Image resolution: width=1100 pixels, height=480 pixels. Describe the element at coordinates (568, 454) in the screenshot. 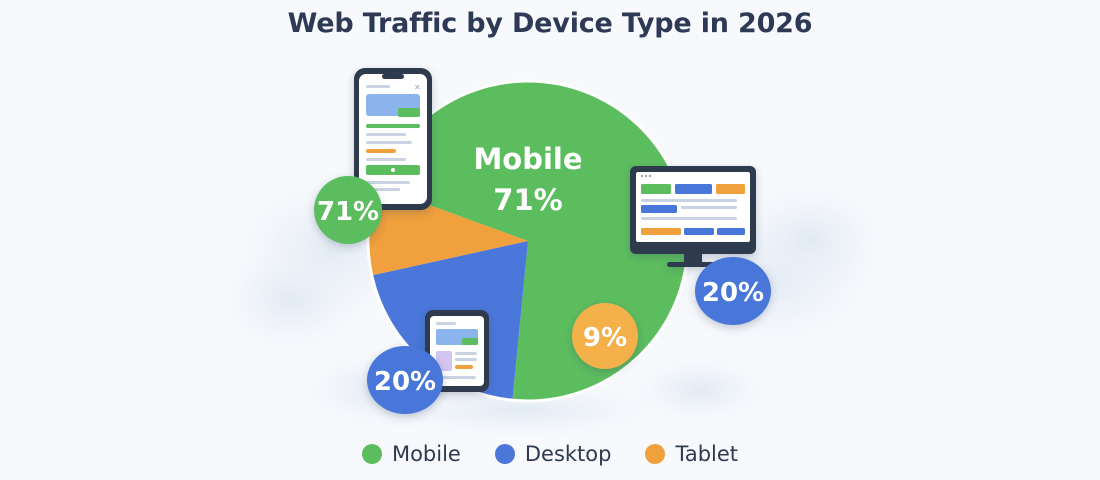

I see `legend-label-desktop: Desktop` at that location.